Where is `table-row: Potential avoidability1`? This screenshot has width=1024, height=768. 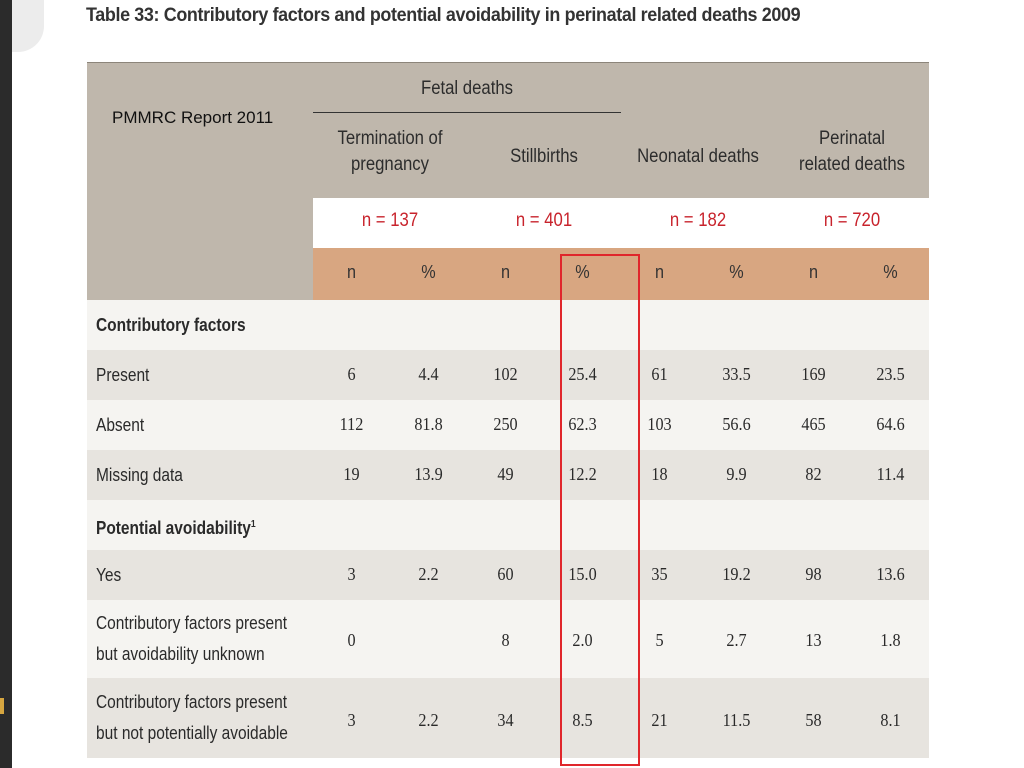 table-row: Potential avoidability1 is located at coordinates (508, 525).